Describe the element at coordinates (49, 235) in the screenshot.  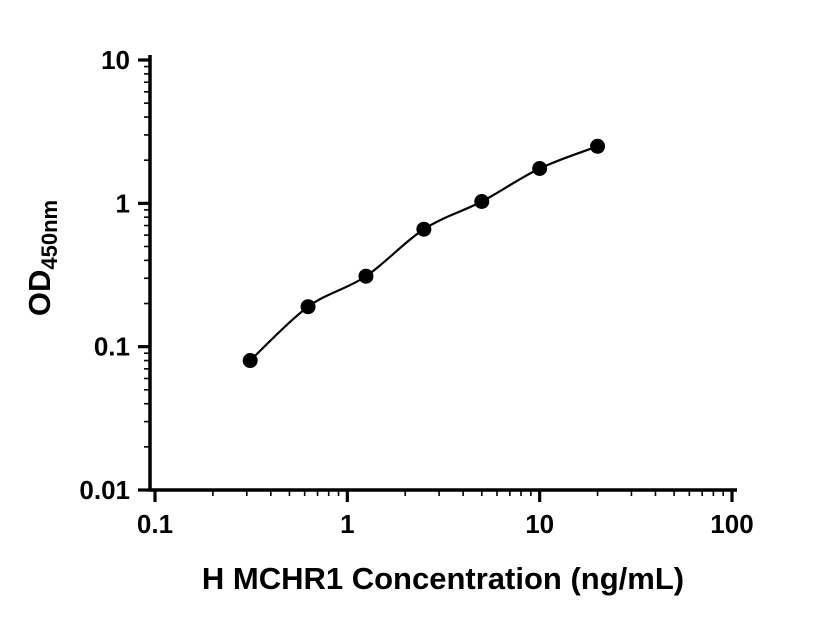
I see `y-axis-title-subscript: 450nm` at that location.